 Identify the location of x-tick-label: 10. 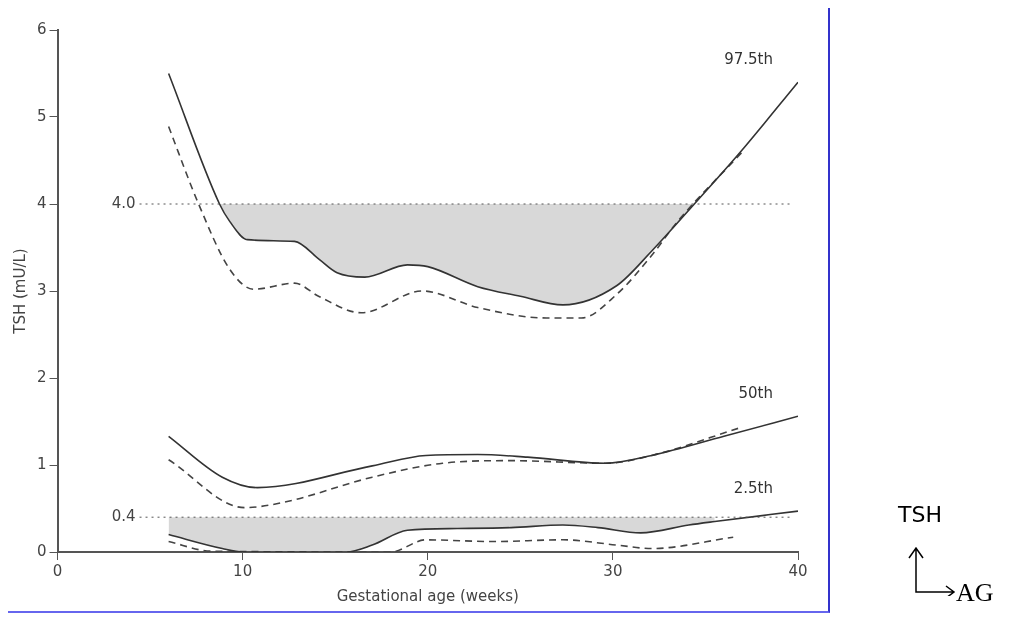
(243, 570).